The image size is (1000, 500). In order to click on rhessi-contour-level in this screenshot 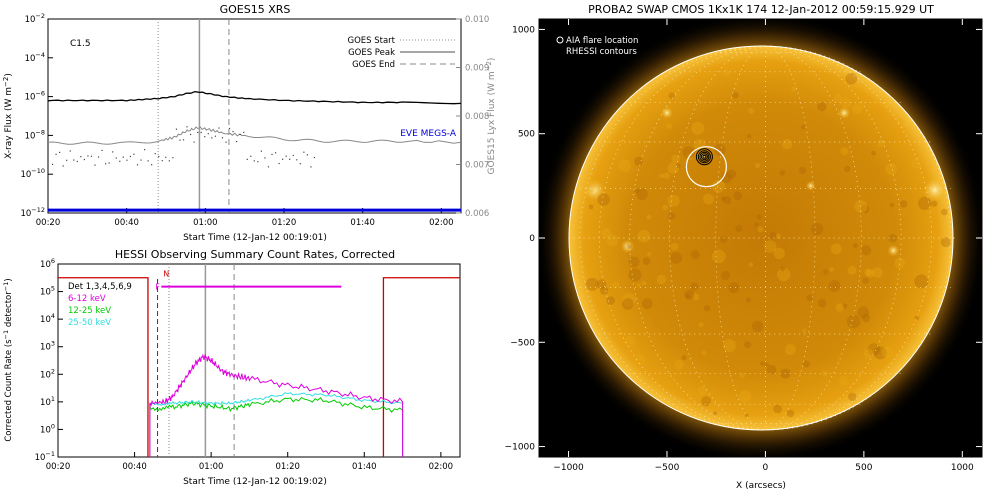, I will do `click(704, 156)`.